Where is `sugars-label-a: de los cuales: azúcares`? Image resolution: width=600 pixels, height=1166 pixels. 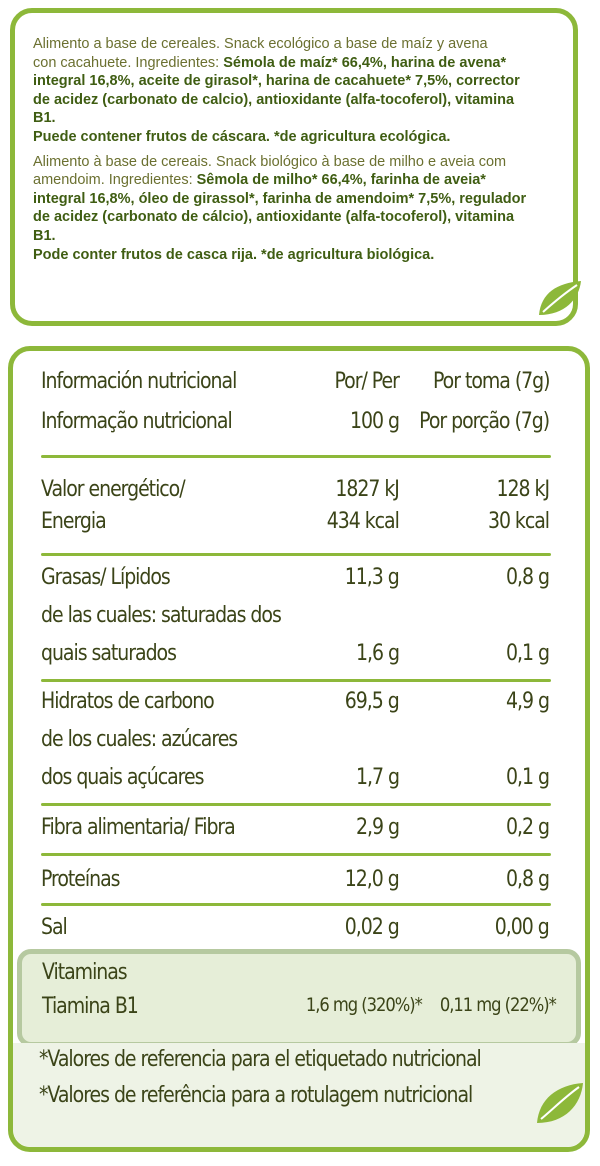
sugars-label-a: de los cuales: azúcares is located at coordinates (139, 739).